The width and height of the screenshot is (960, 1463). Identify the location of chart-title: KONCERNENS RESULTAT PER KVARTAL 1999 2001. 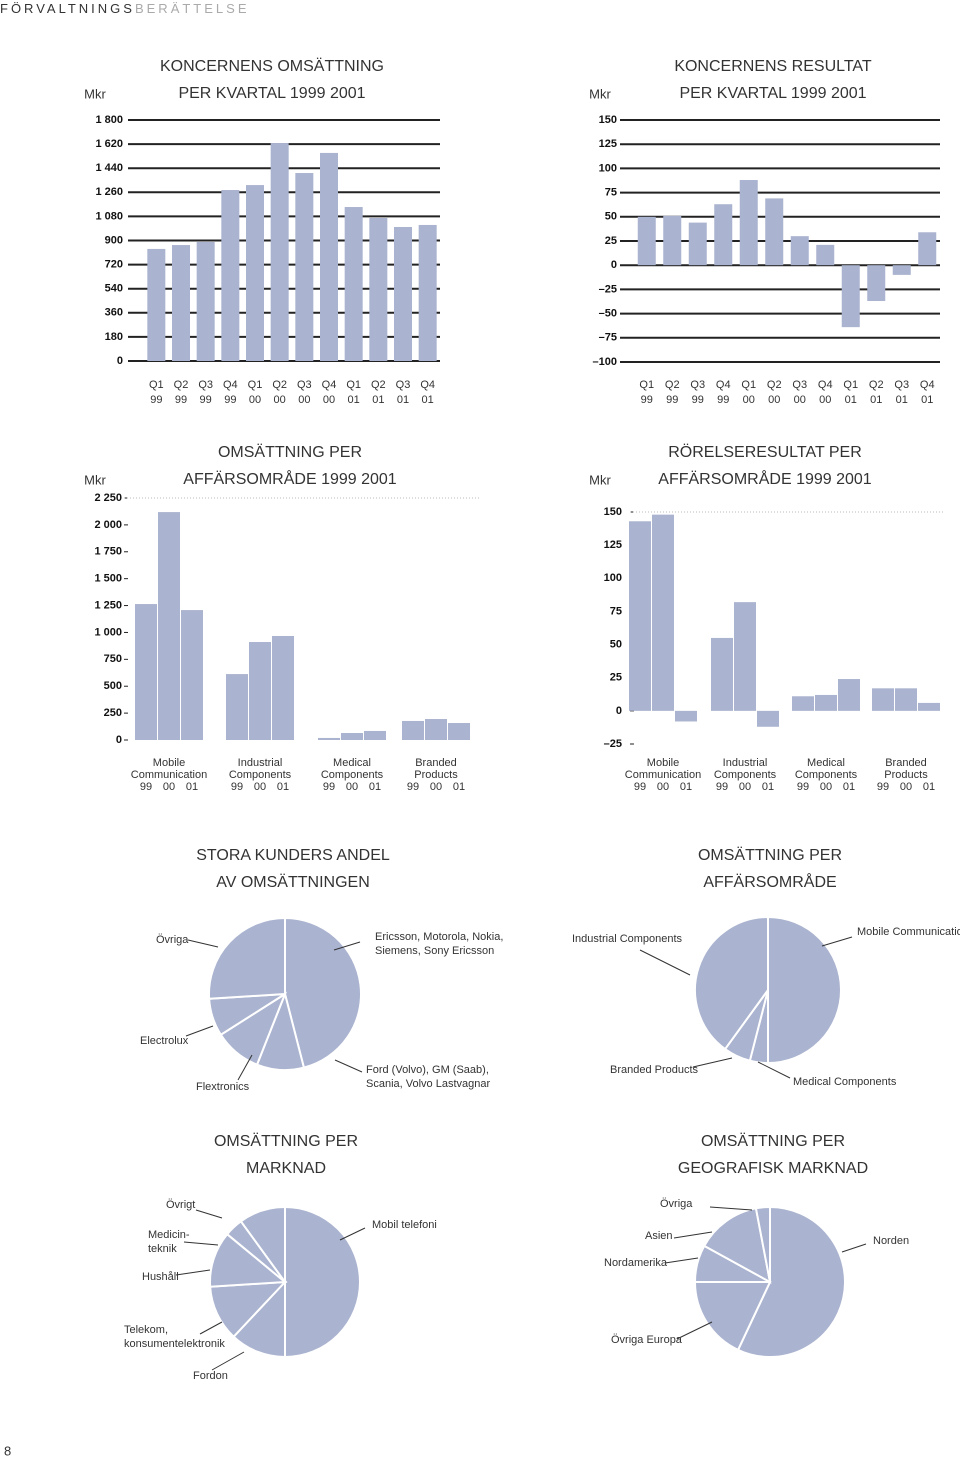
(773, 80).